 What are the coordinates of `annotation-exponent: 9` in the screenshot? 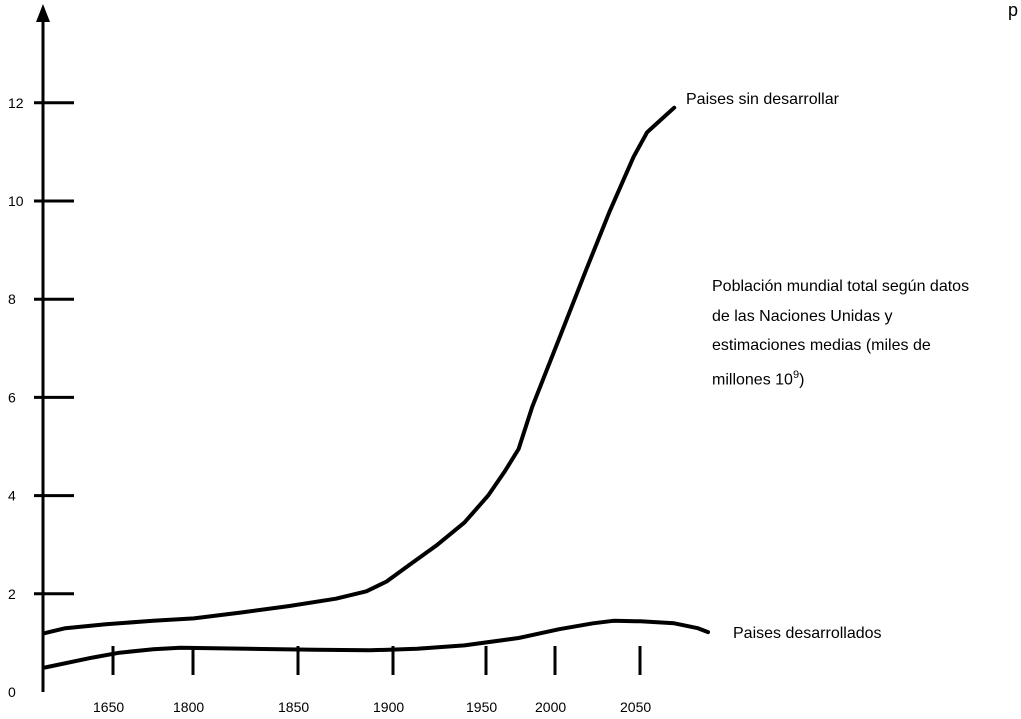 It's located at (796, 374).